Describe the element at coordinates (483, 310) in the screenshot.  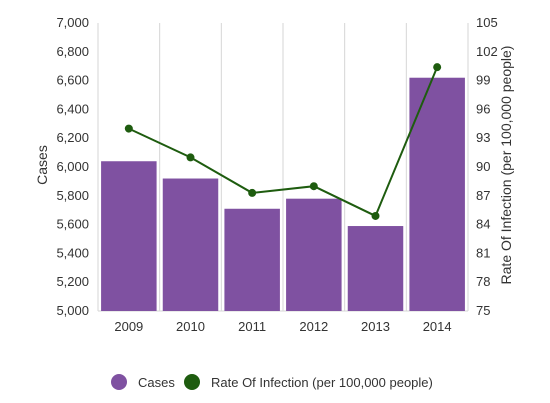
I see `right-tick-label: 75` at that location.